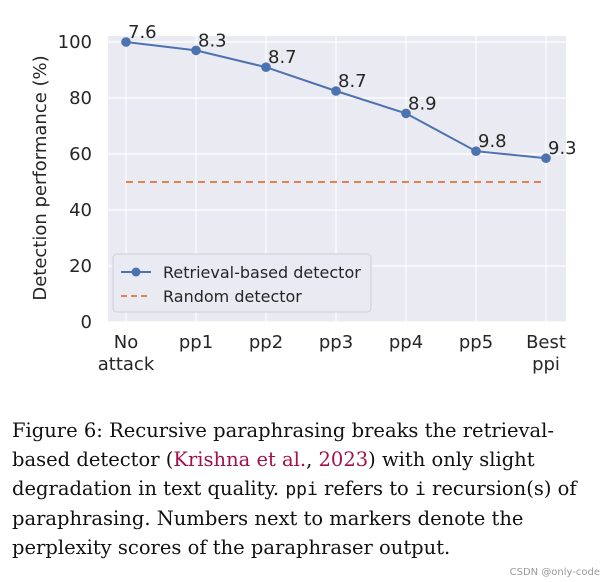  I want to click on x-tick-label: pp4, so click(406, 342).